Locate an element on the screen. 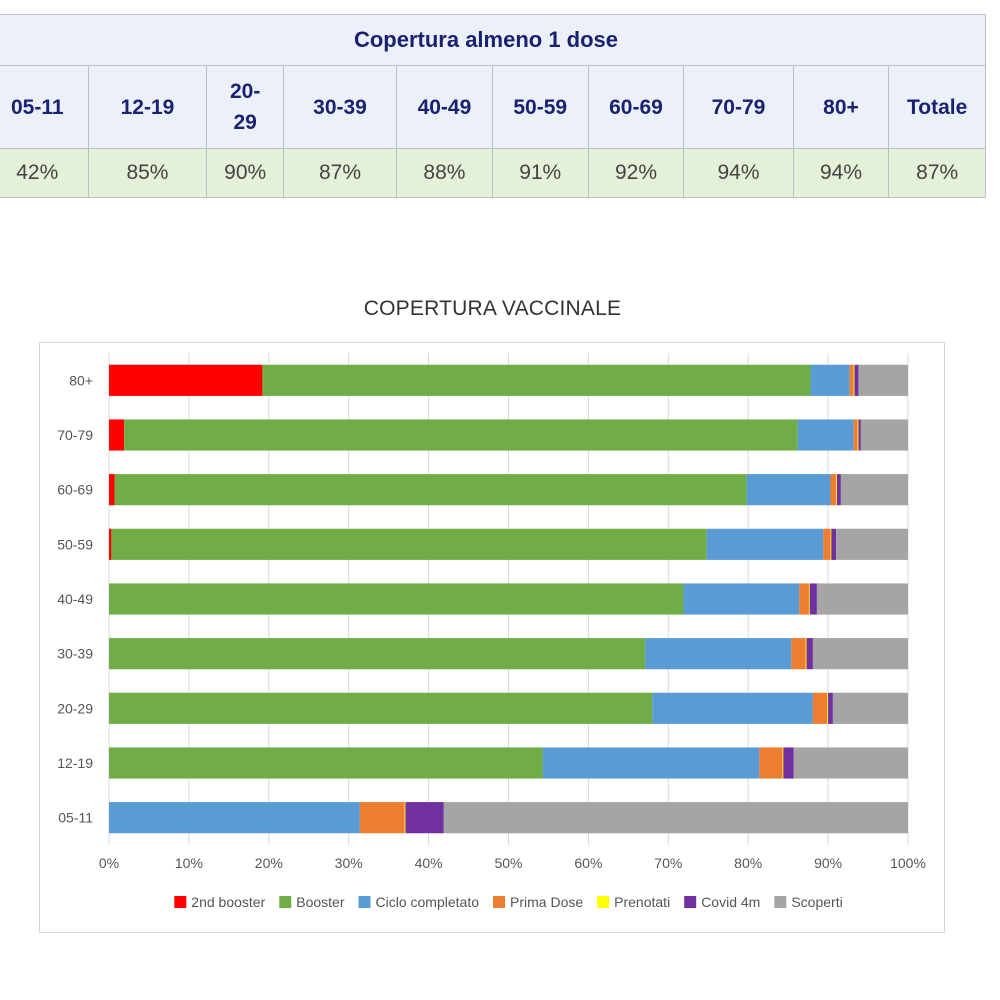 The width and height of the screenshot is (1000, 1000). category-label: 70-79 is located at coordinates (75, 435).